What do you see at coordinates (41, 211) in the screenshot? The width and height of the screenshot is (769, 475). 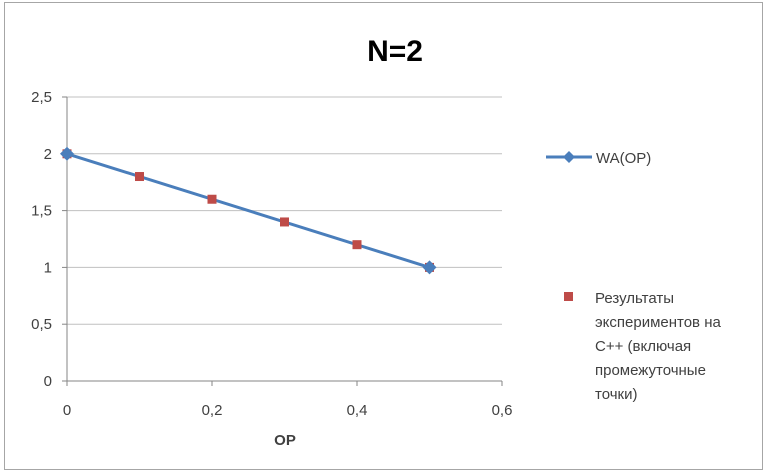 I see `y-tick-label: 1,5` at bounding box center [41, 211].